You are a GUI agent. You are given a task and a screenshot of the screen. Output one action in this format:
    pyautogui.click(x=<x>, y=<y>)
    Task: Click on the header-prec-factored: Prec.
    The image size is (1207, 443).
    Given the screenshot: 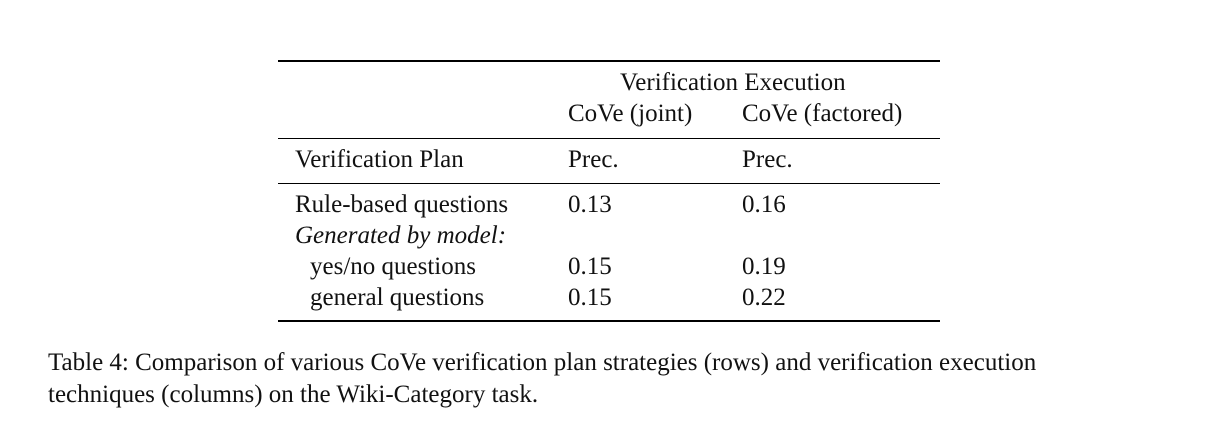 What is the action you would take?
    pyautogui.click(x=767, y=159)
    